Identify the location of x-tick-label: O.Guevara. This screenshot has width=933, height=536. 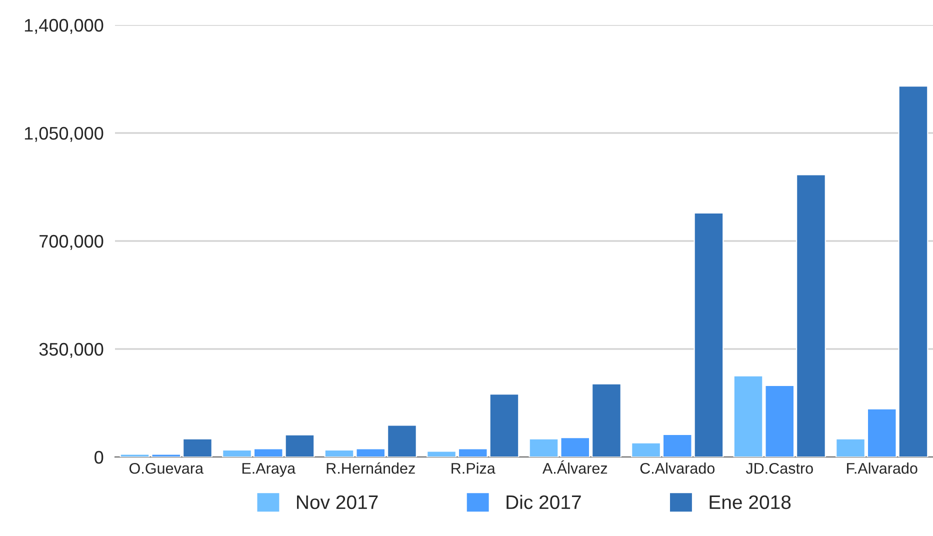
(166, 468).